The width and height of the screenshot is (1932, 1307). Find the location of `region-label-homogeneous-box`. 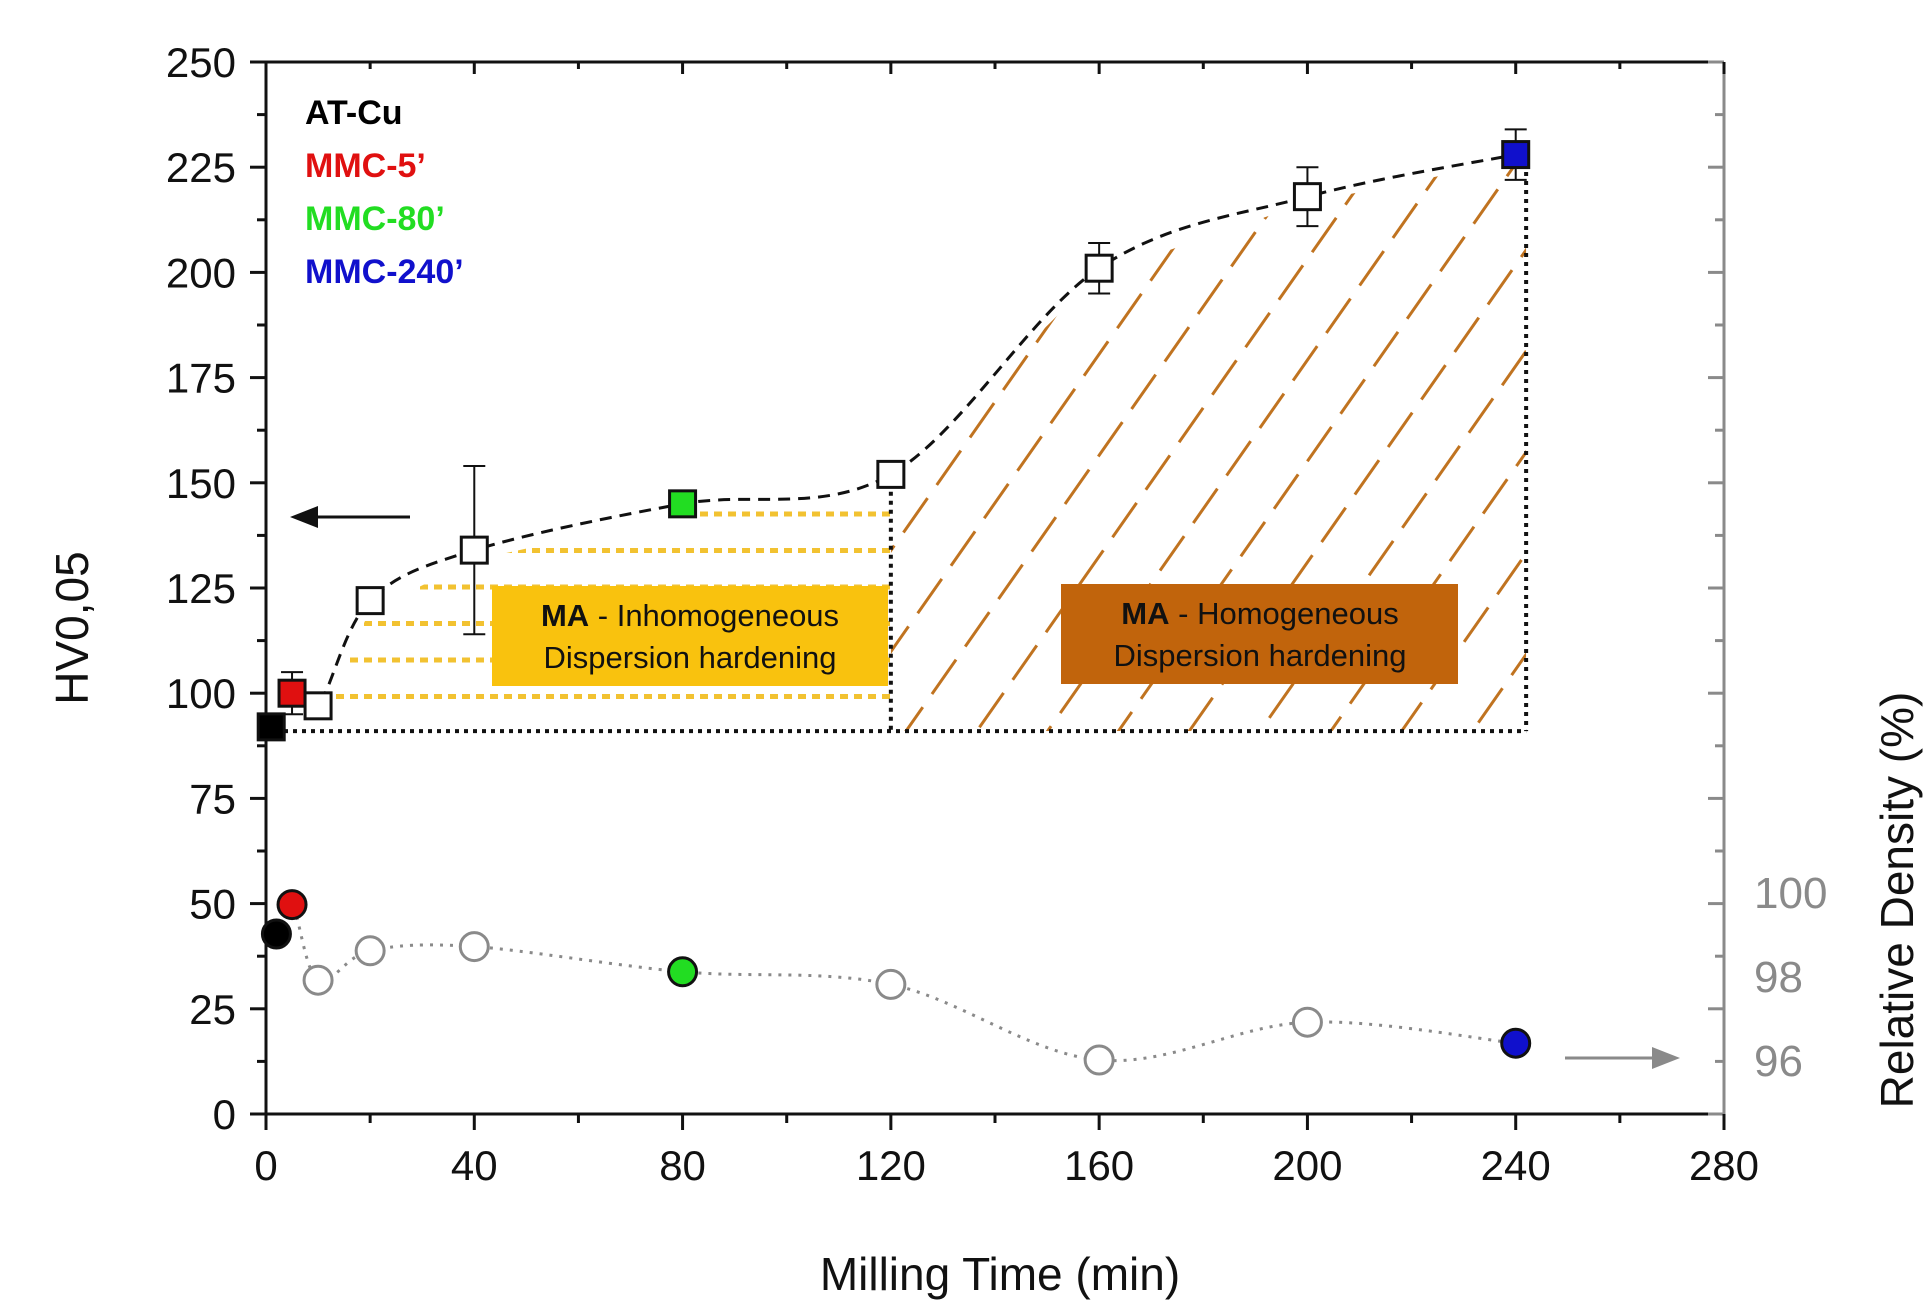

region-label-homogeneous-box is located at coordinates (1259, 634).